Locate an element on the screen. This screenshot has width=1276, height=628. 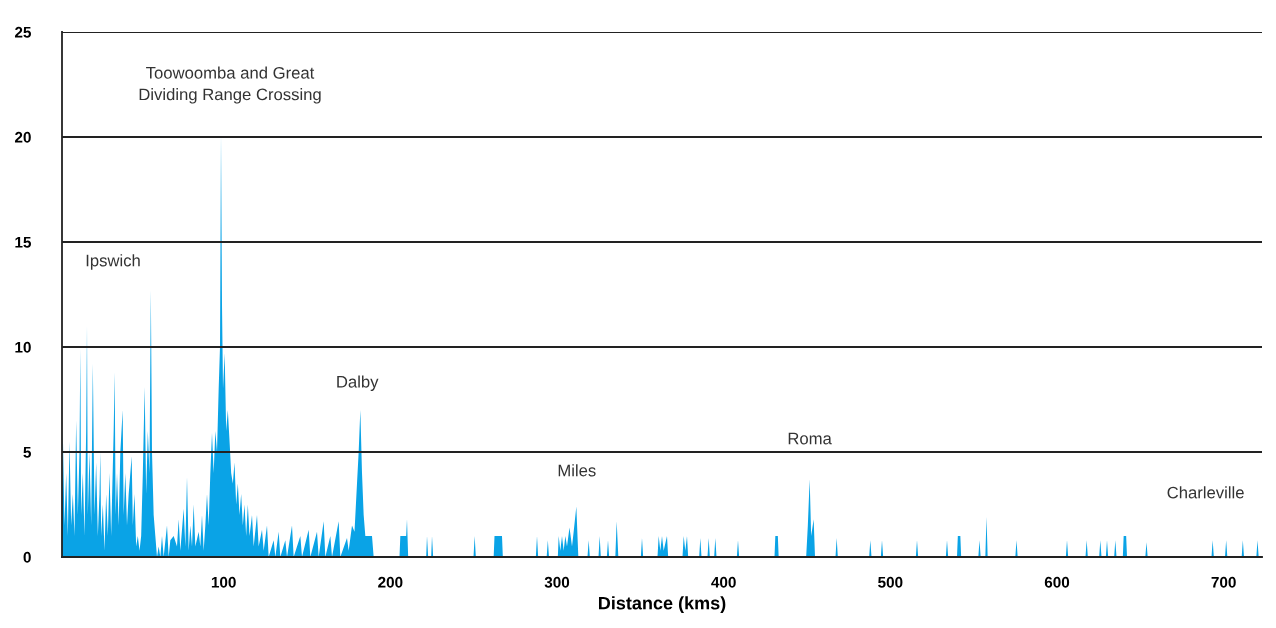
y-tick-label: 25 is located at coordinates (23, 32).